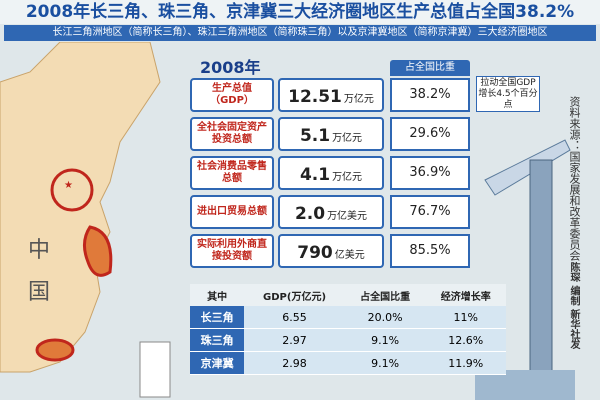 The width and height of the screenshot is (600, 400). I want to click on summary-row: 全社会固定资产投资总额 5.1 万亿元 29.6%, so click(331, 134).